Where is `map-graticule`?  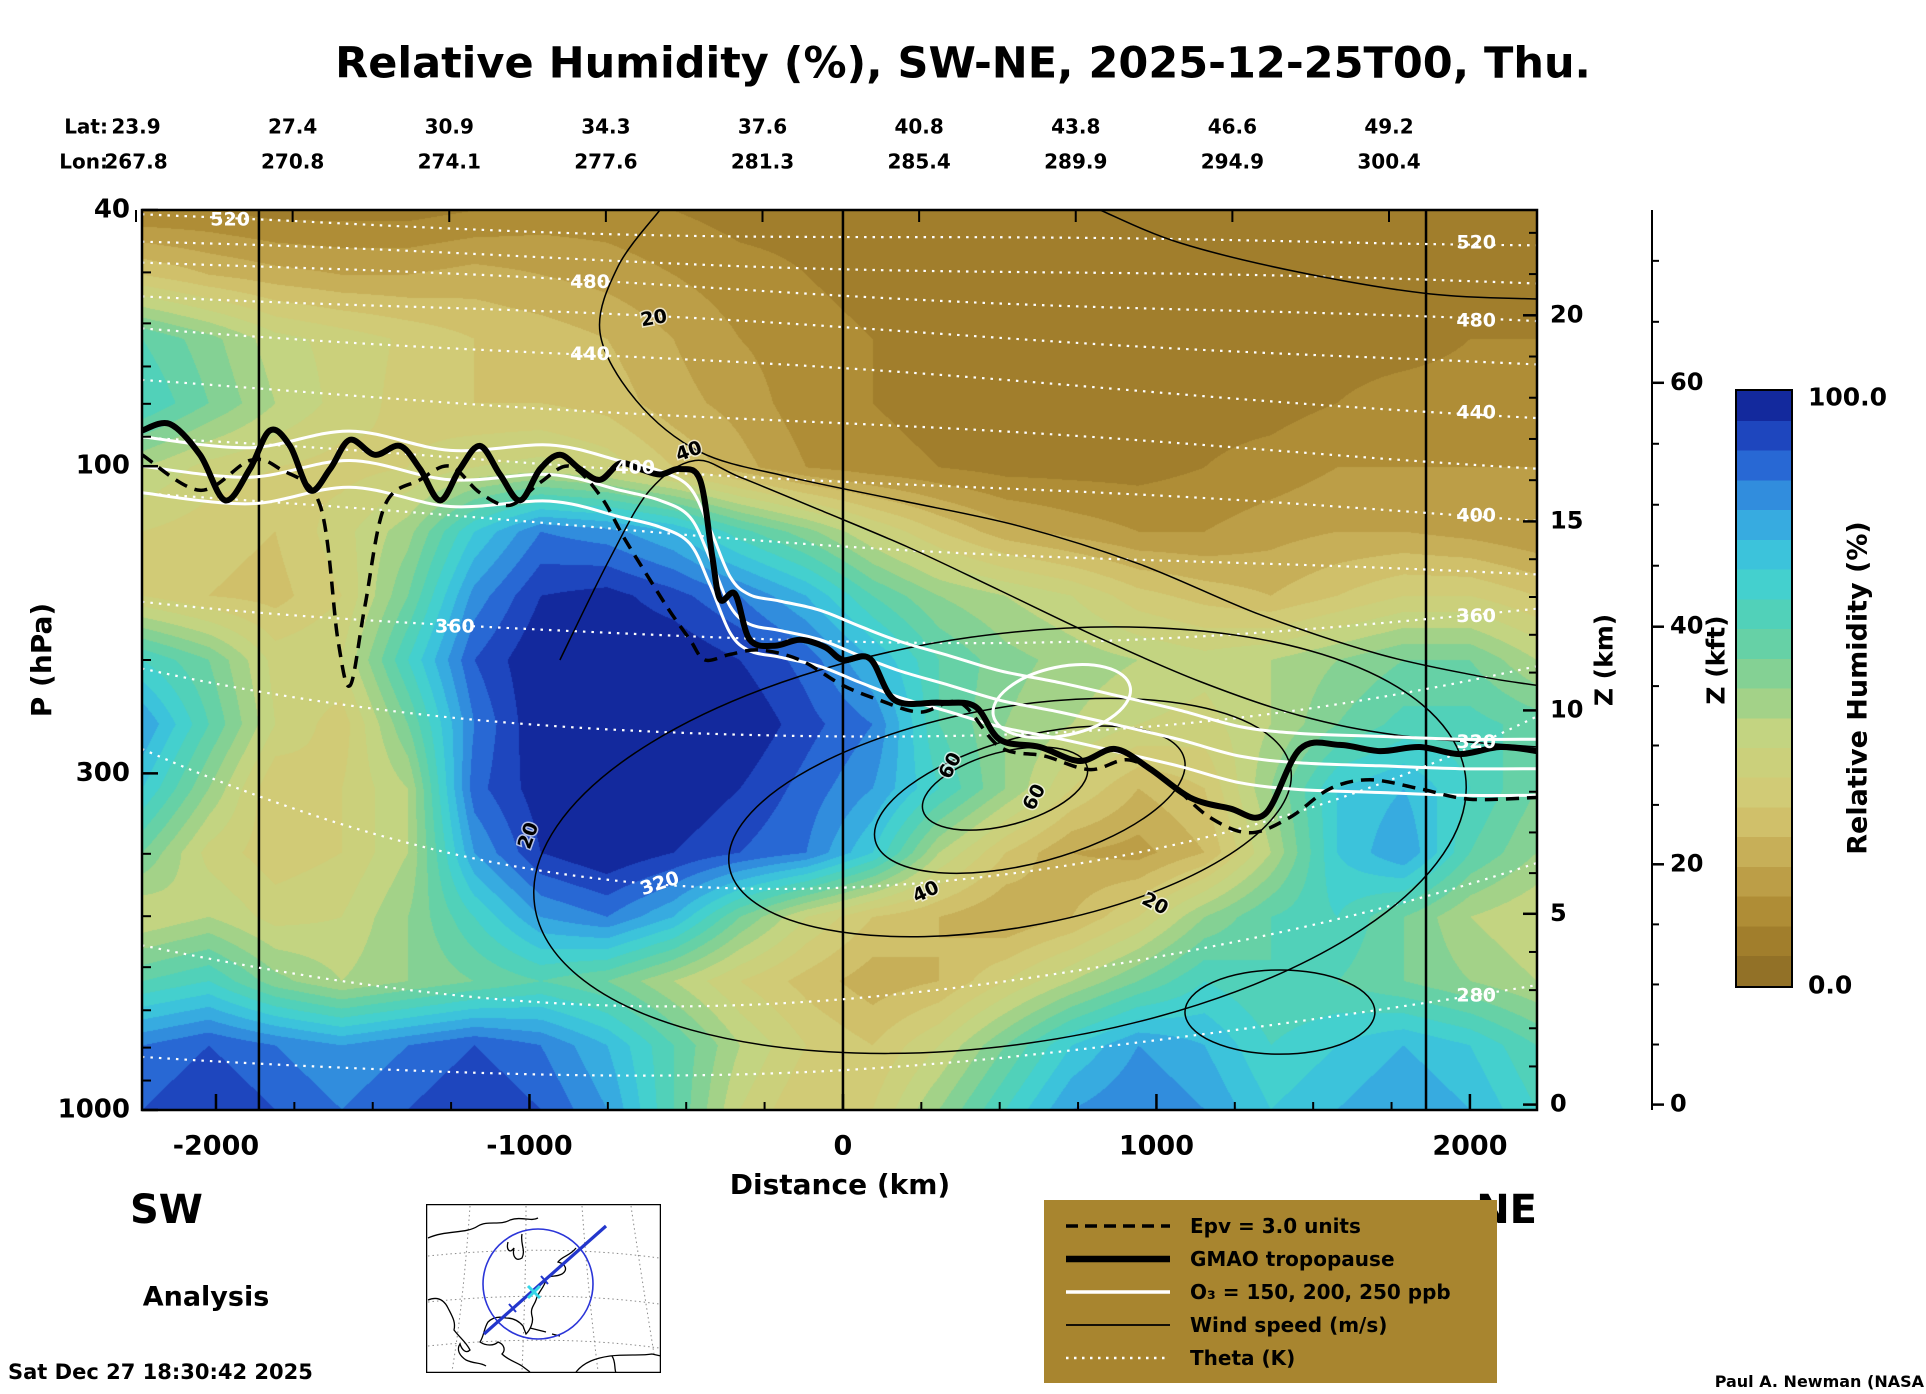 map-graticule is located at coordinates (543, 1288).